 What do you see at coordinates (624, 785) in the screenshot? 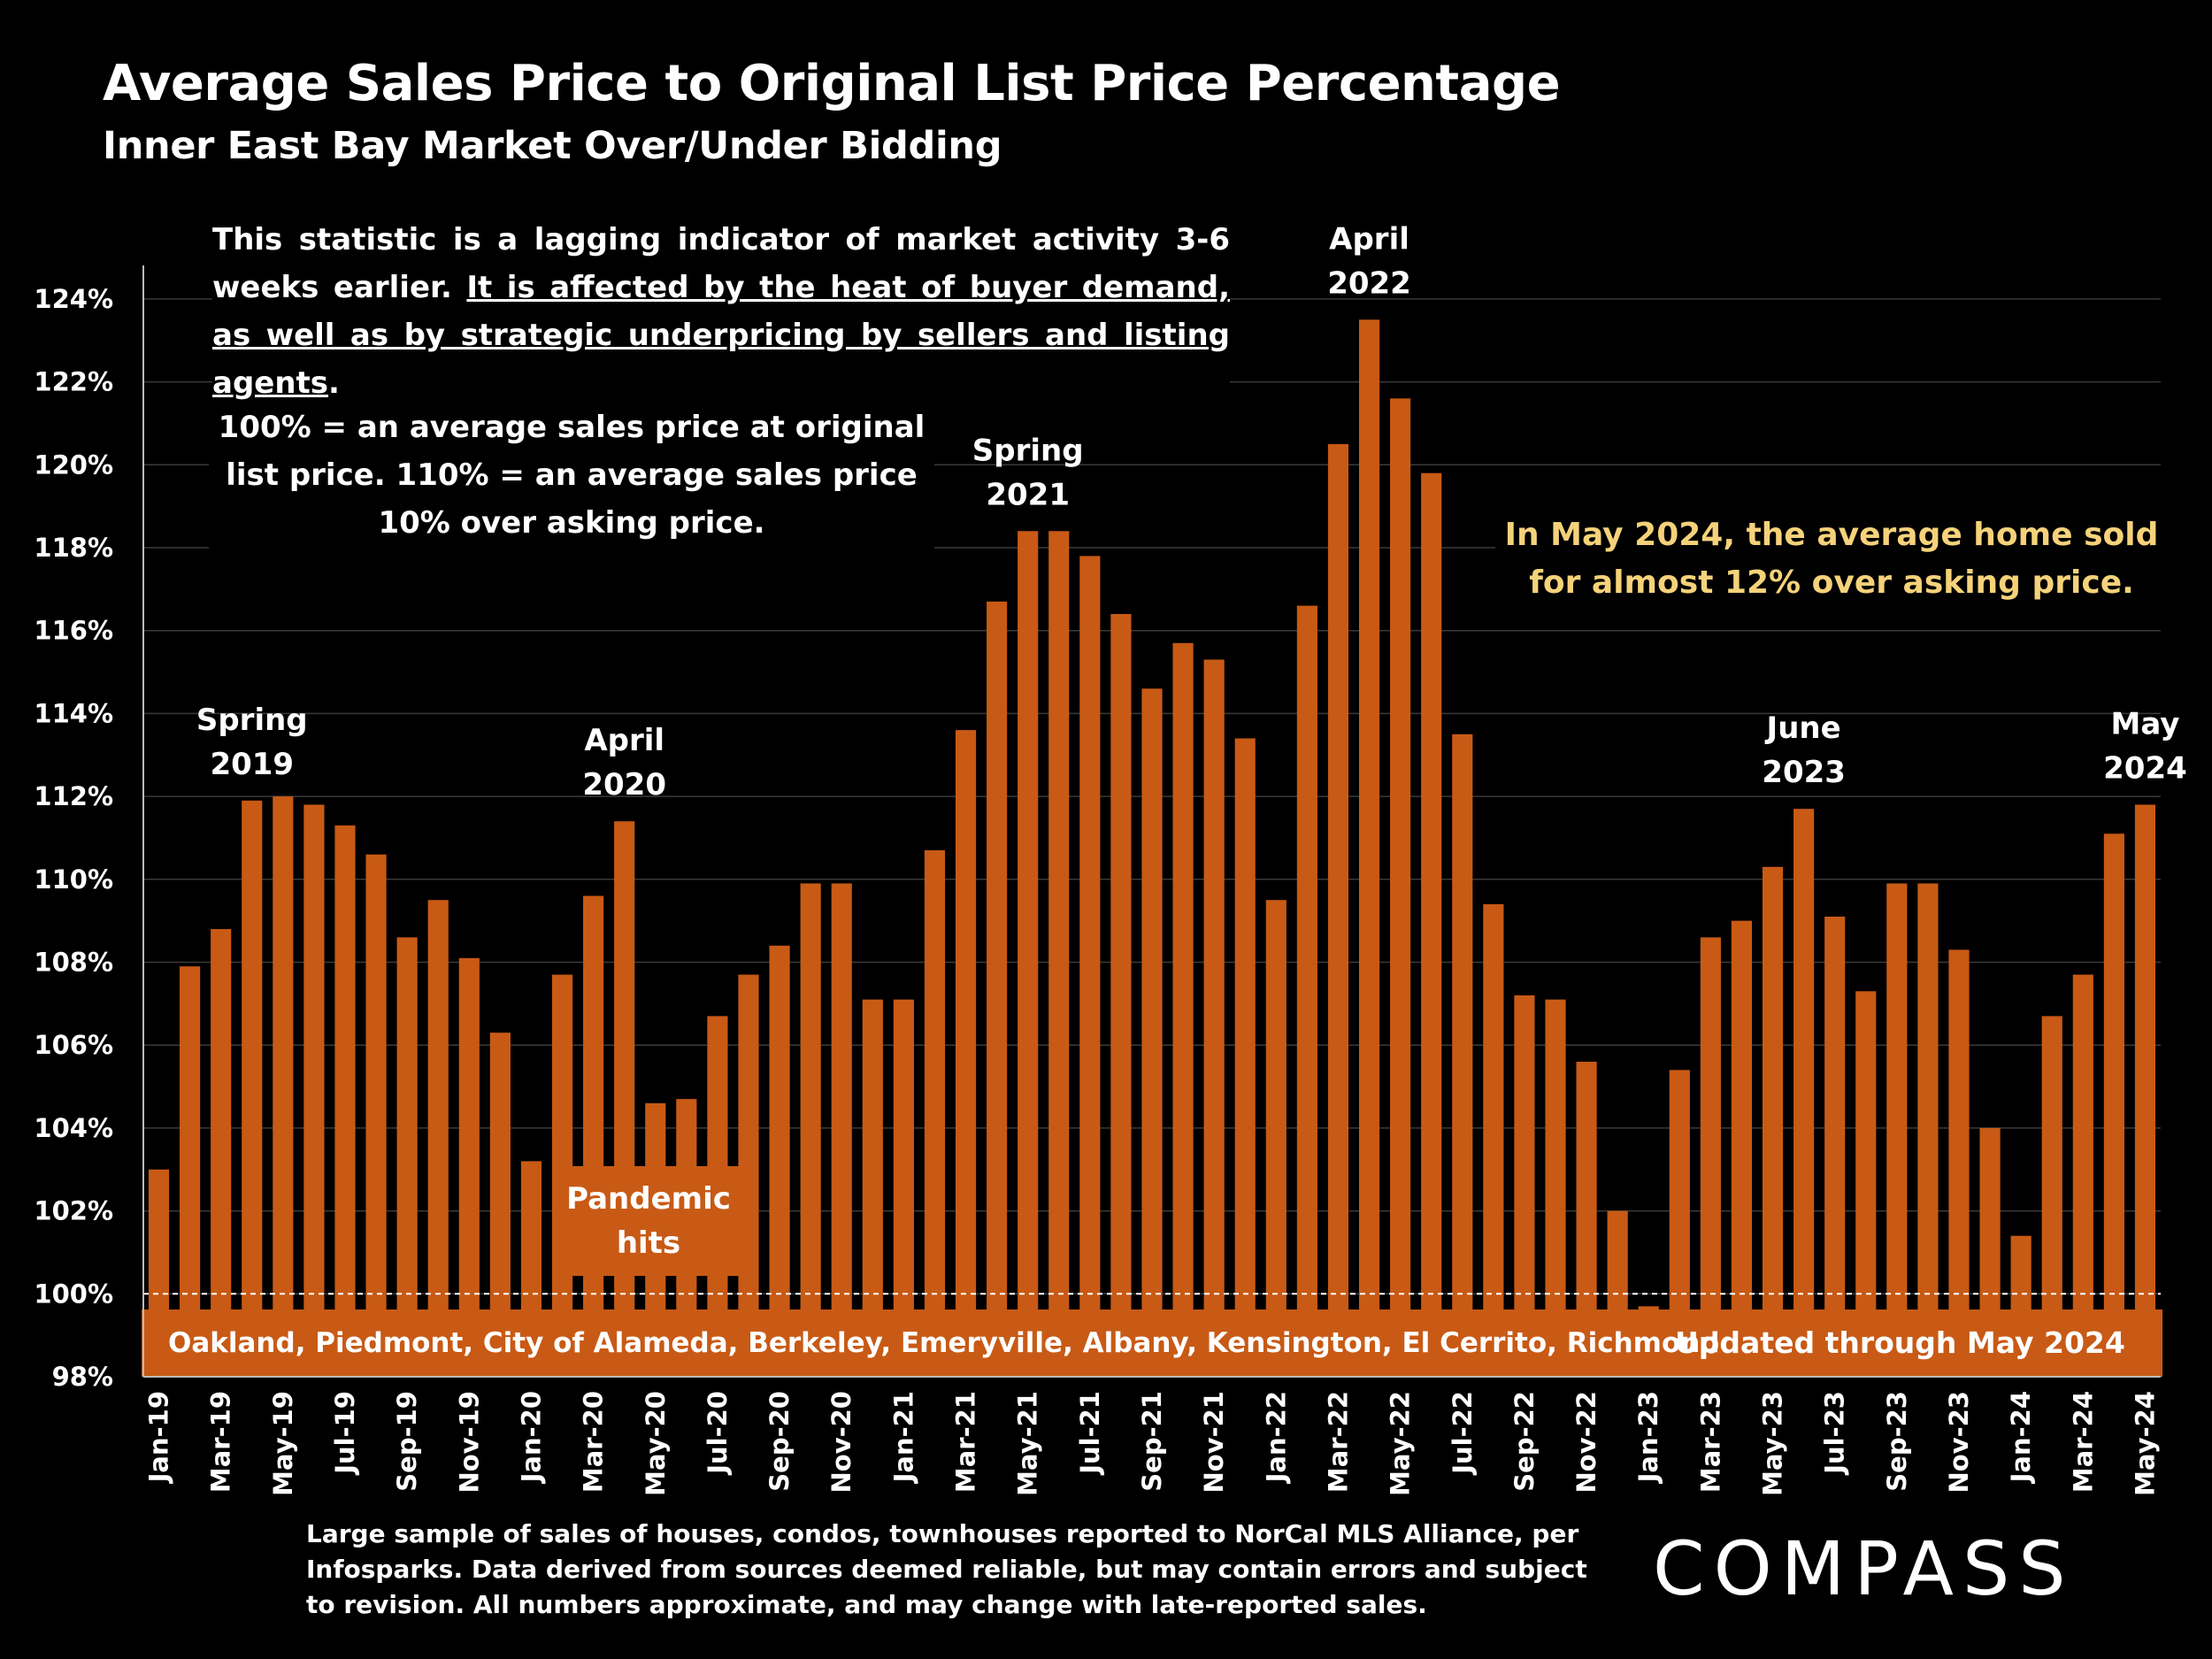
I see `annotation-label: 2020` at bounding box center [624, 785].